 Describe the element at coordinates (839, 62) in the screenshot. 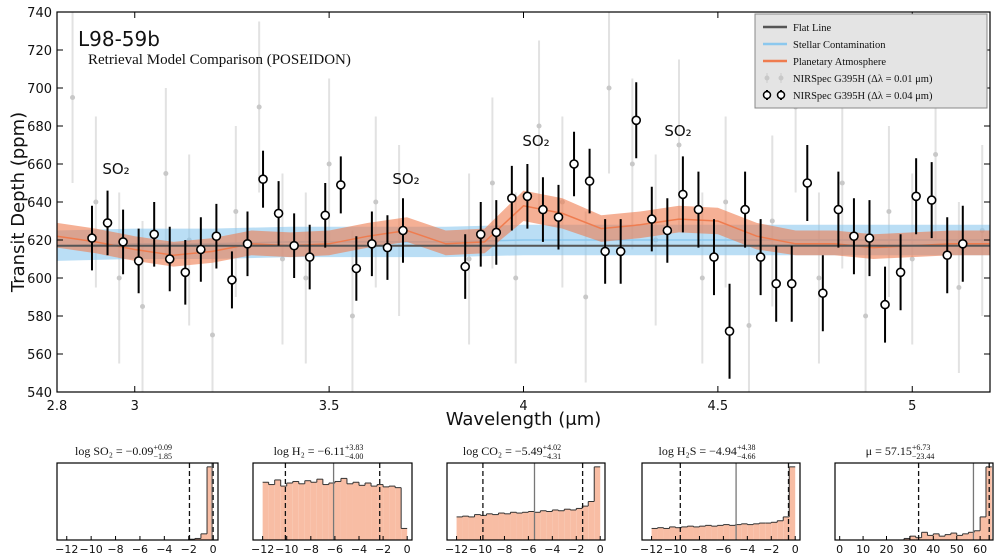

I see `legend-label: Planetary Atmosphere` at that location.